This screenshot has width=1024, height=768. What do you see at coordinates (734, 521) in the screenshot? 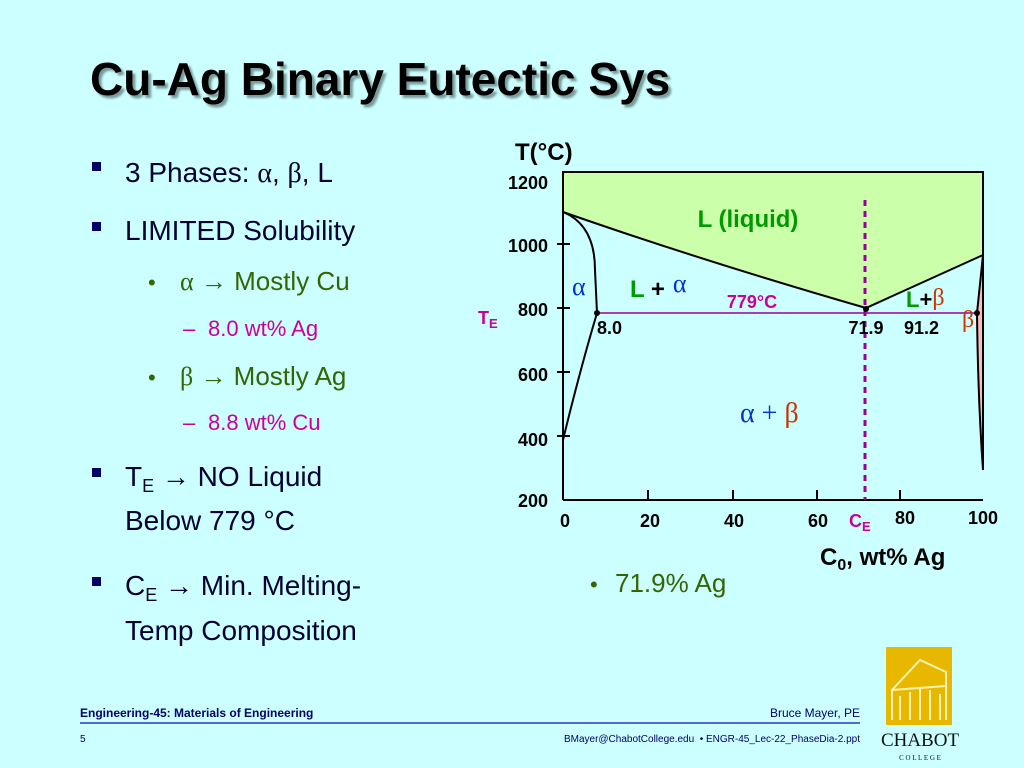
I see `x-tick-label: 40` at bounding box center [734, 521].